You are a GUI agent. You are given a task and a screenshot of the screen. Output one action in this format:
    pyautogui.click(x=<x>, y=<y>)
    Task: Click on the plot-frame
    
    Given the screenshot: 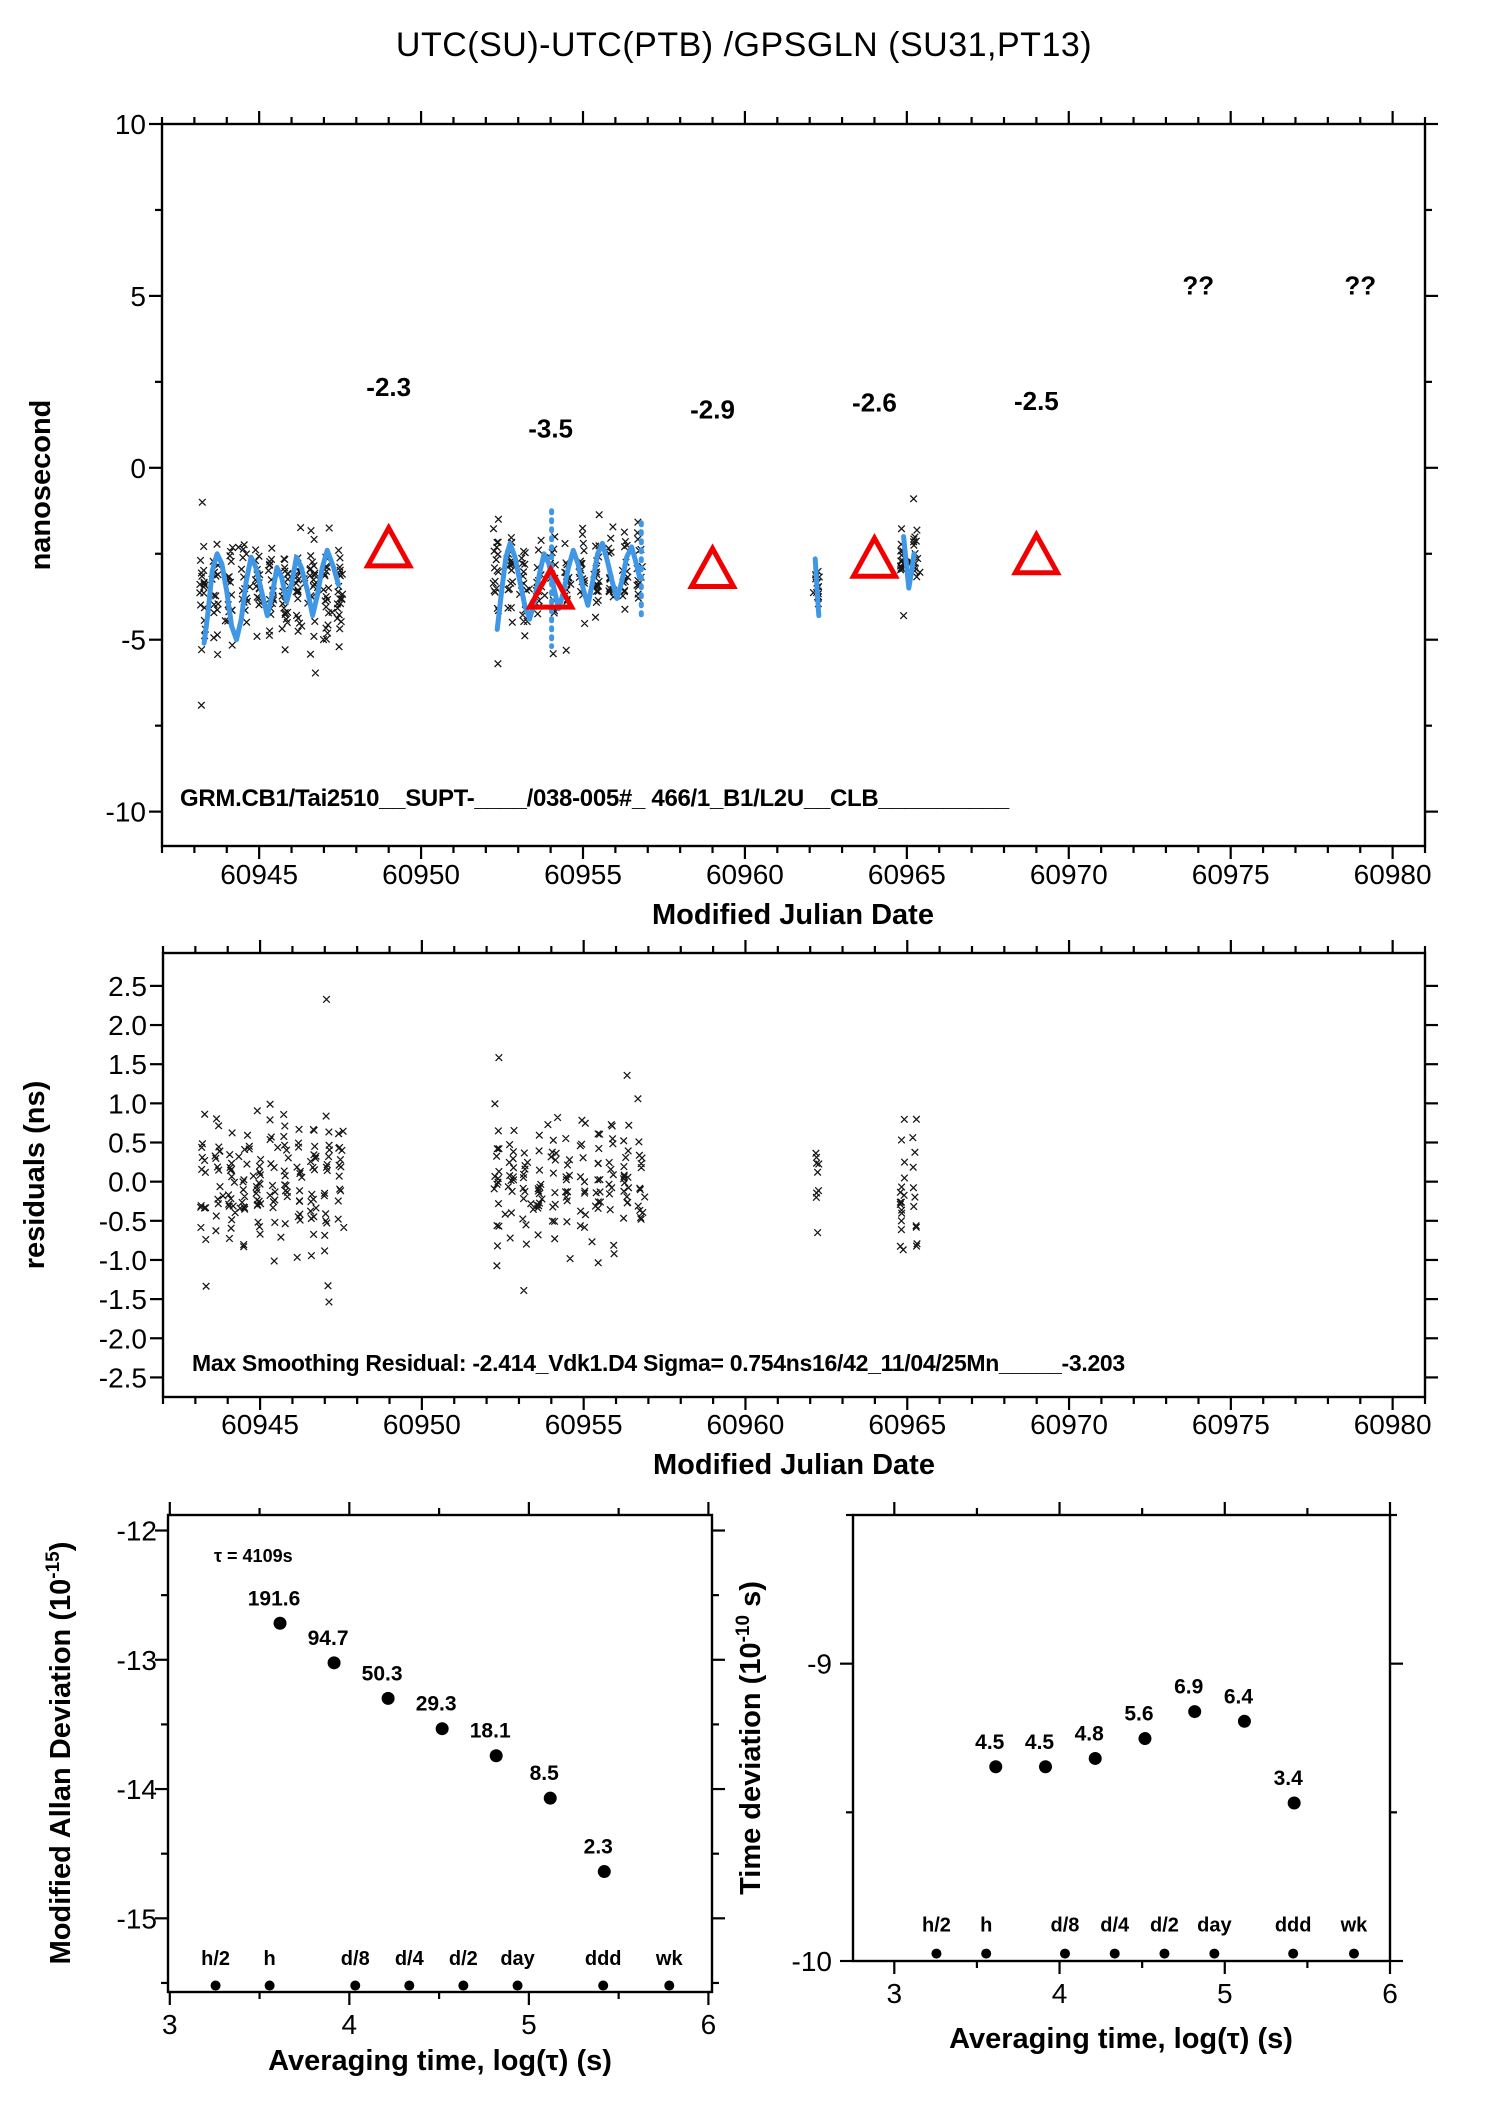 What is the action you would take?
    pyautogui.click(x=1121, y=1738)
    